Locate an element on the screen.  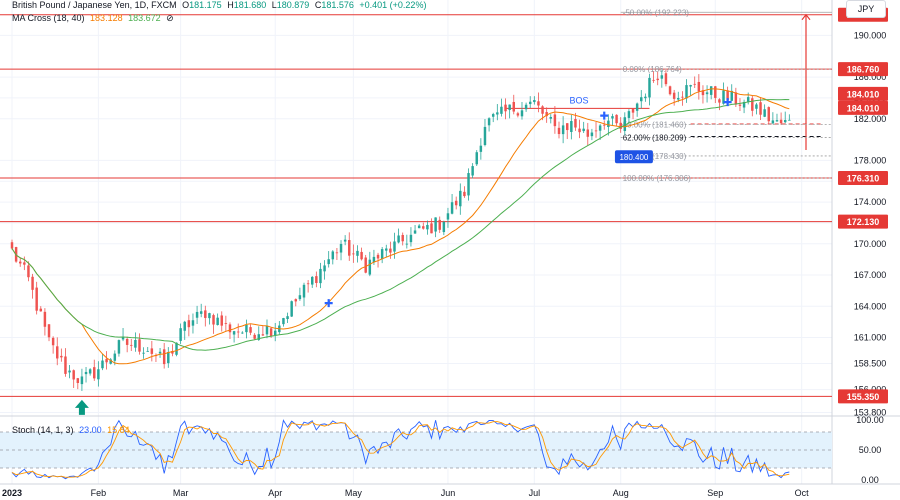
time-tick-6: Jul is located at coordinates (535, 493).